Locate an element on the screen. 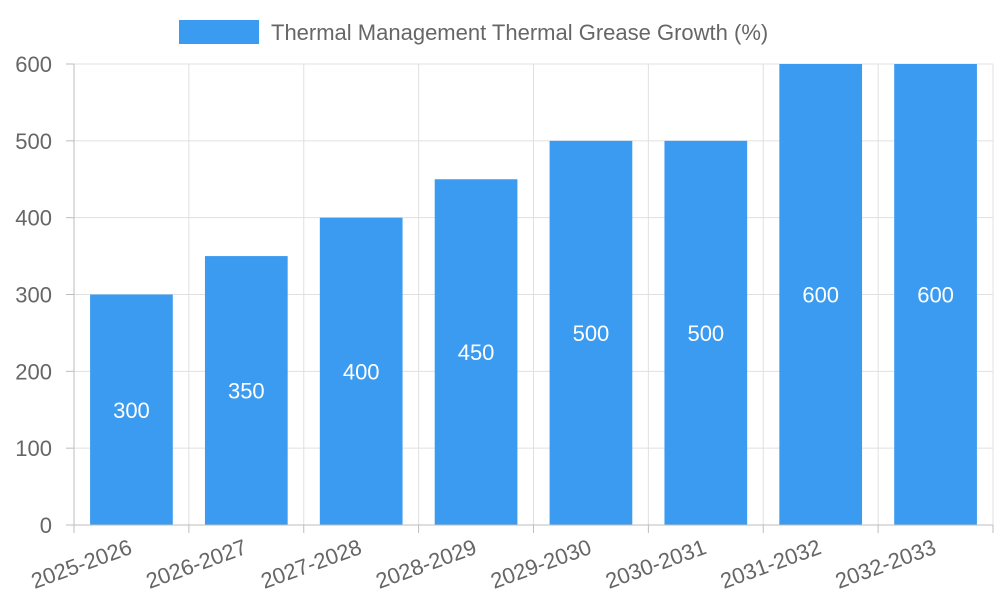 The height and width of the screenshot is (600, 1000). legend-swatch is located at coordinates (219, 32).